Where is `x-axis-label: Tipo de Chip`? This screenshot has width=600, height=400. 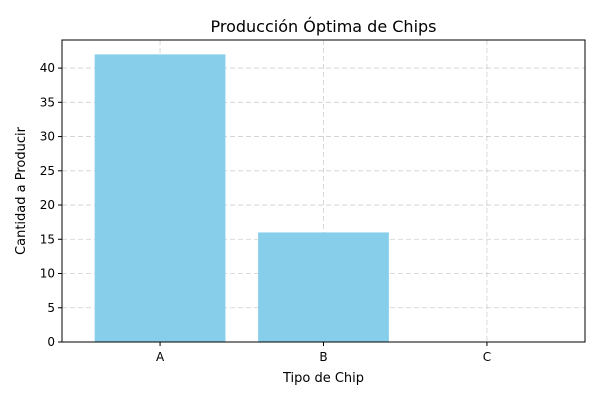 x-axis-label: Tipo de Chip is located at coordinates (323, 378).